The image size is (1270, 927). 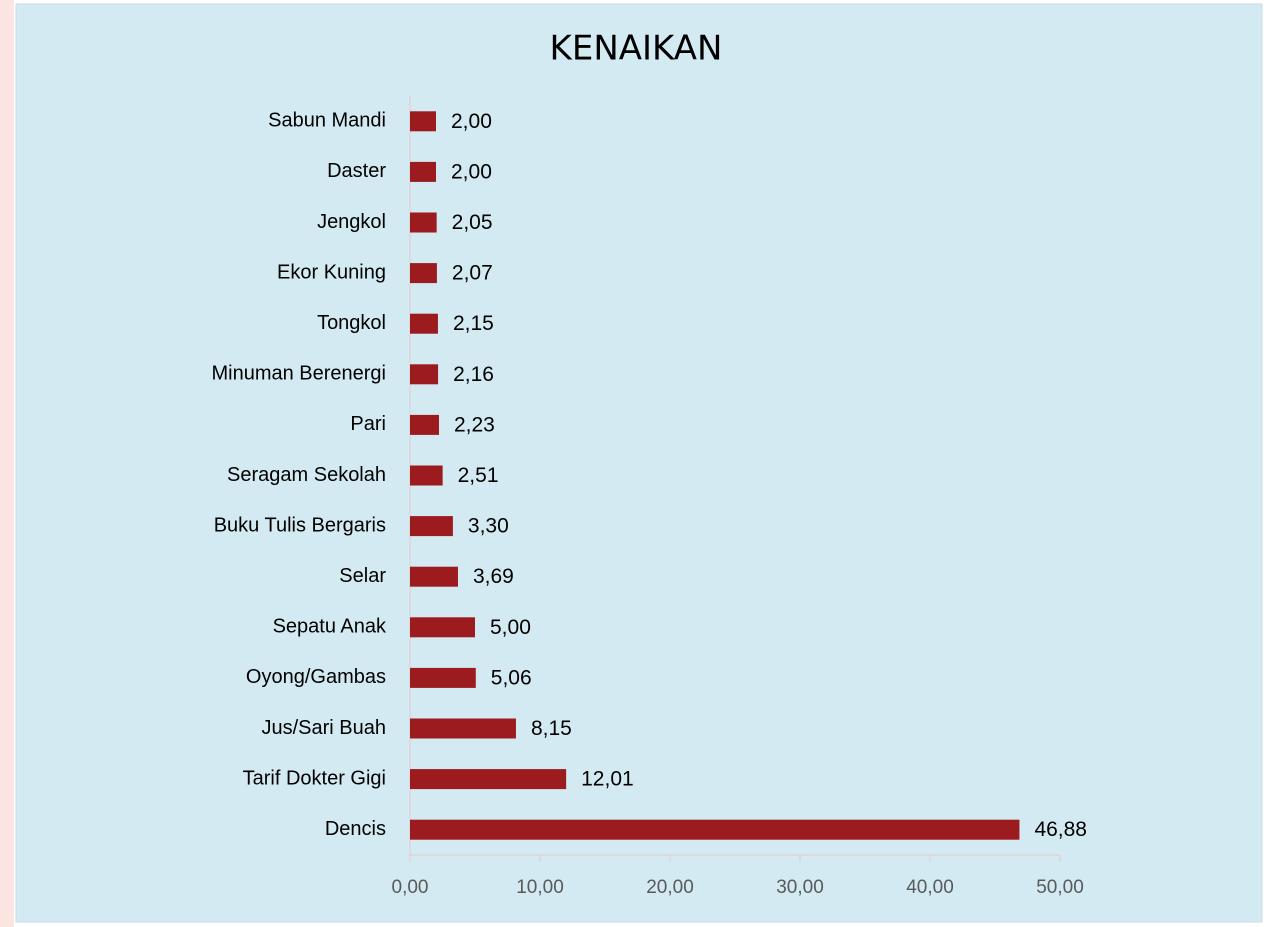 I want to click on y-tick-label: Oyong/Gambas, so click(x=316, y=677).